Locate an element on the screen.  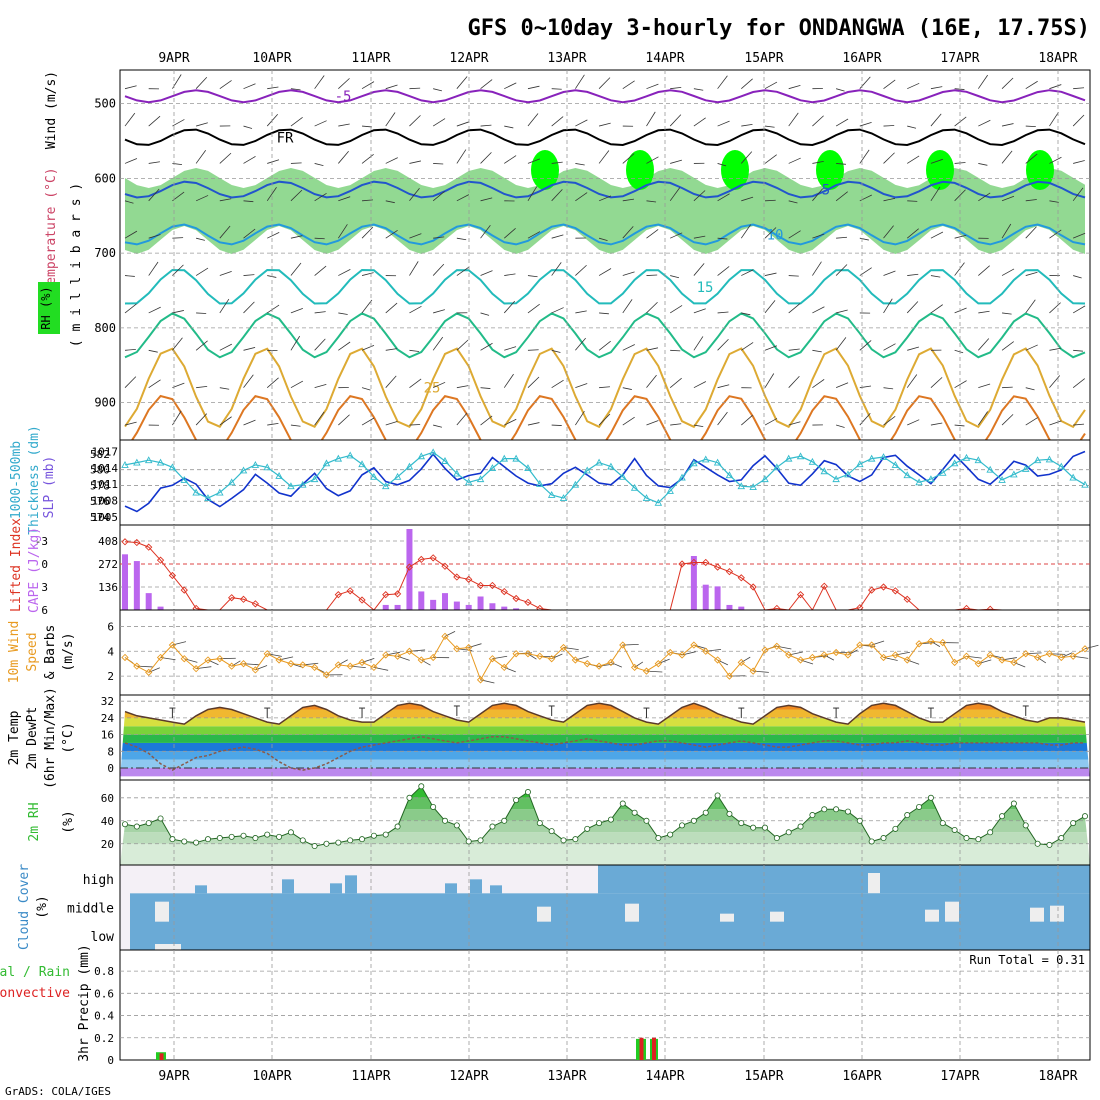
precip-tick-label: 0.8 is located at coordinates (104, 971).